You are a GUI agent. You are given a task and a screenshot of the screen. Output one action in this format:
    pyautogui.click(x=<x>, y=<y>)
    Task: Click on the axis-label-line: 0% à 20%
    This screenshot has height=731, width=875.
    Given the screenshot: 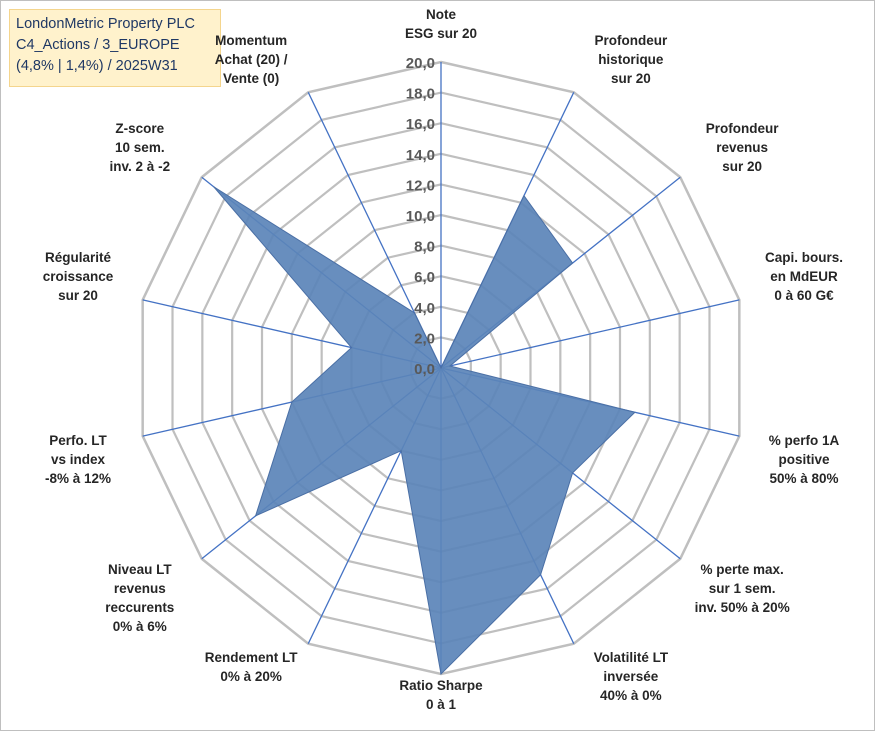 What is the action you would take?
    pyautogui.click(x=251, y=677)
    